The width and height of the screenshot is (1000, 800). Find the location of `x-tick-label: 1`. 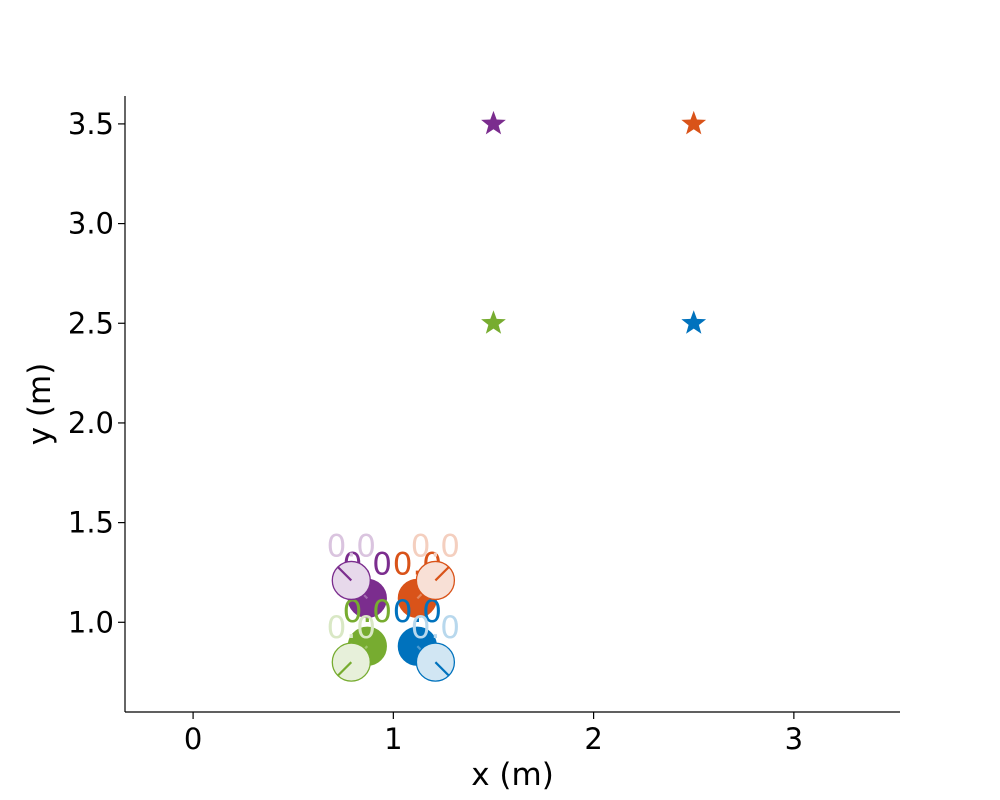

x-tick-label: 1 is located at coordinates (393, 739).